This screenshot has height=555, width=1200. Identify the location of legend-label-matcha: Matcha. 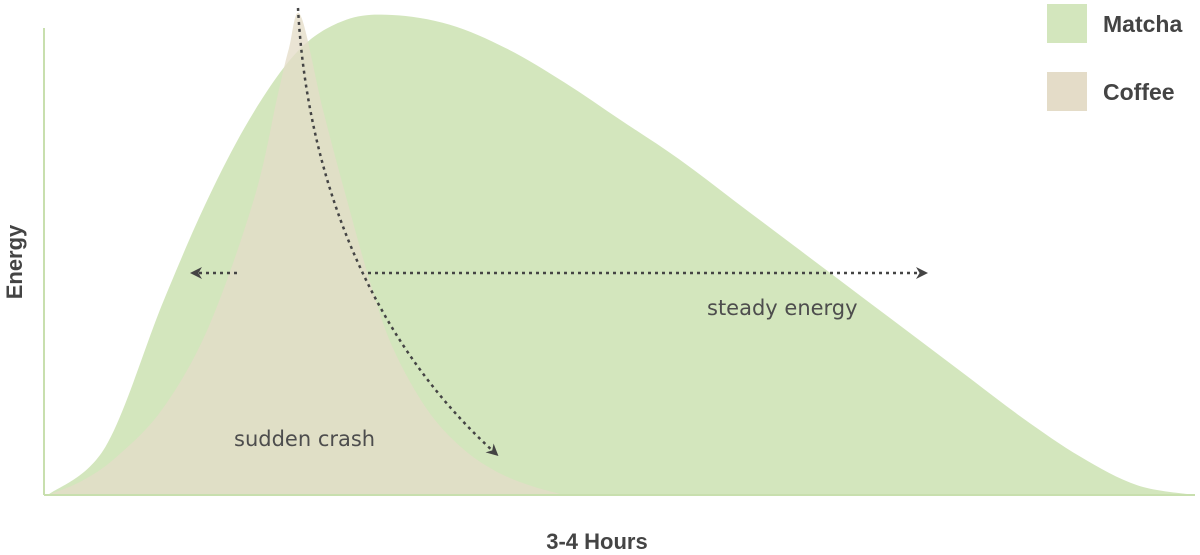
(1142, 24).